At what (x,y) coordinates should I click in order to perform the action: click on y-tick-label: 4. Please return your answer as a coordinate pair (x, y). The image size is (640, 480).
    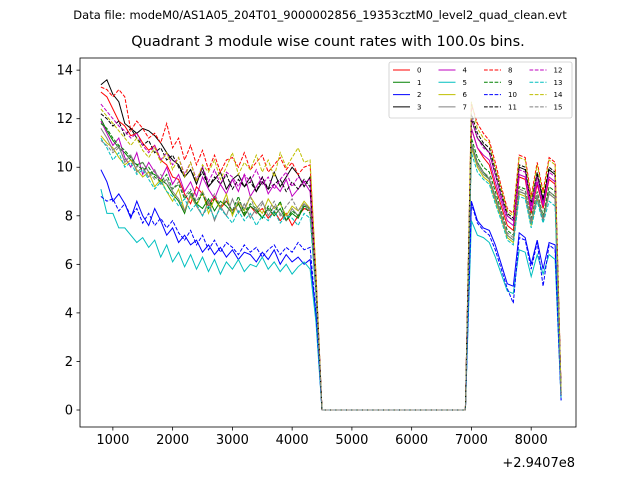
    Looking at the image, I should click on (69, 313).